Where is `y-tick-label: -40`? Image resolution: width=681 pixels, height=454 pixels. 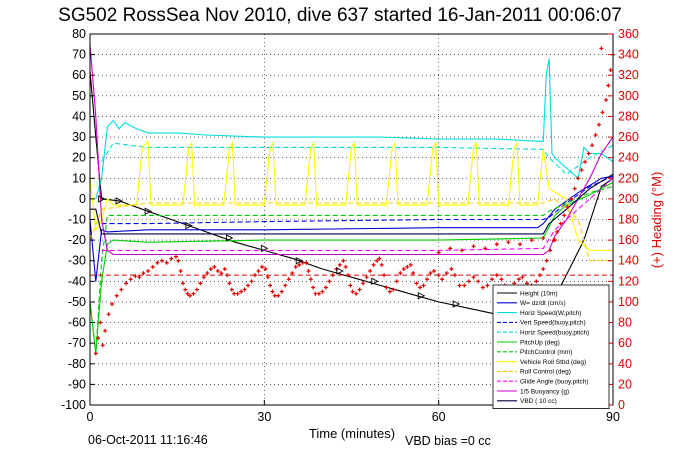 y-tick-label: -40 is located at coordinates (77, 281).